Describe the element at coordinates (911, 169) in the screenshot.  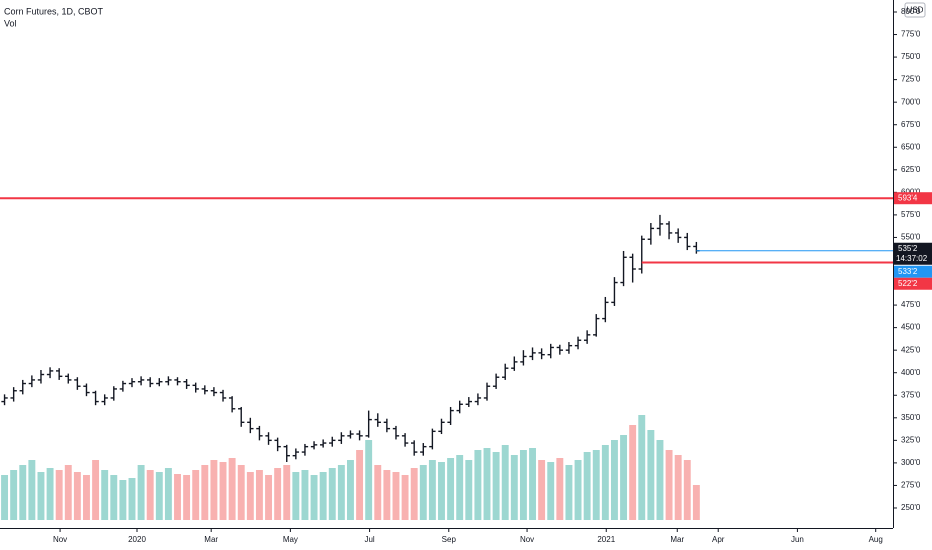
I see `y-tick-label: 625'0` at that location.